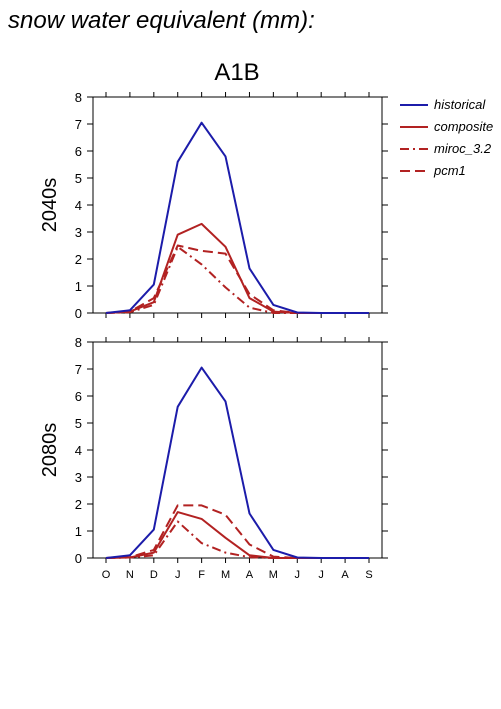 This screenshot has height=709, width=501. I want to click on legend-label: miroc_3.2, so click(463, 148).